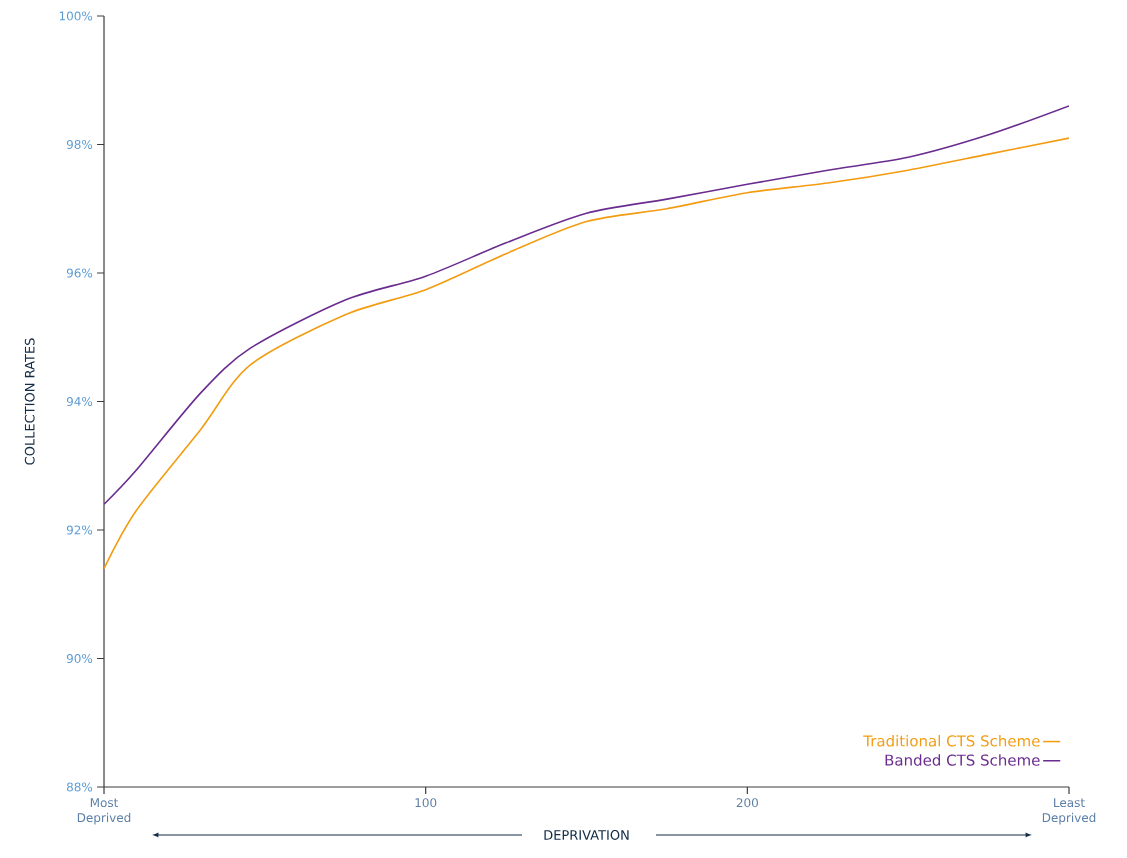 The image size is (1127, 858). I want to click on y-tick-label: 100%, so click(76, 16).